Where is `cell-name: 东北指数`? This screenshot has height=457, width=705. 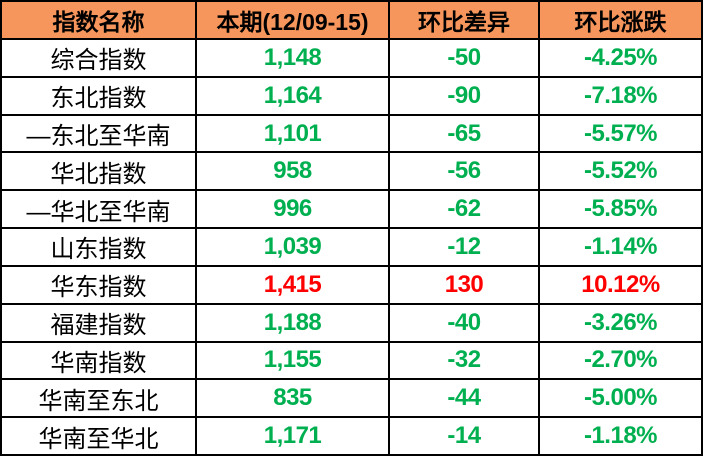 cell-name: 东北指数 is located at coordinates (98, 95).